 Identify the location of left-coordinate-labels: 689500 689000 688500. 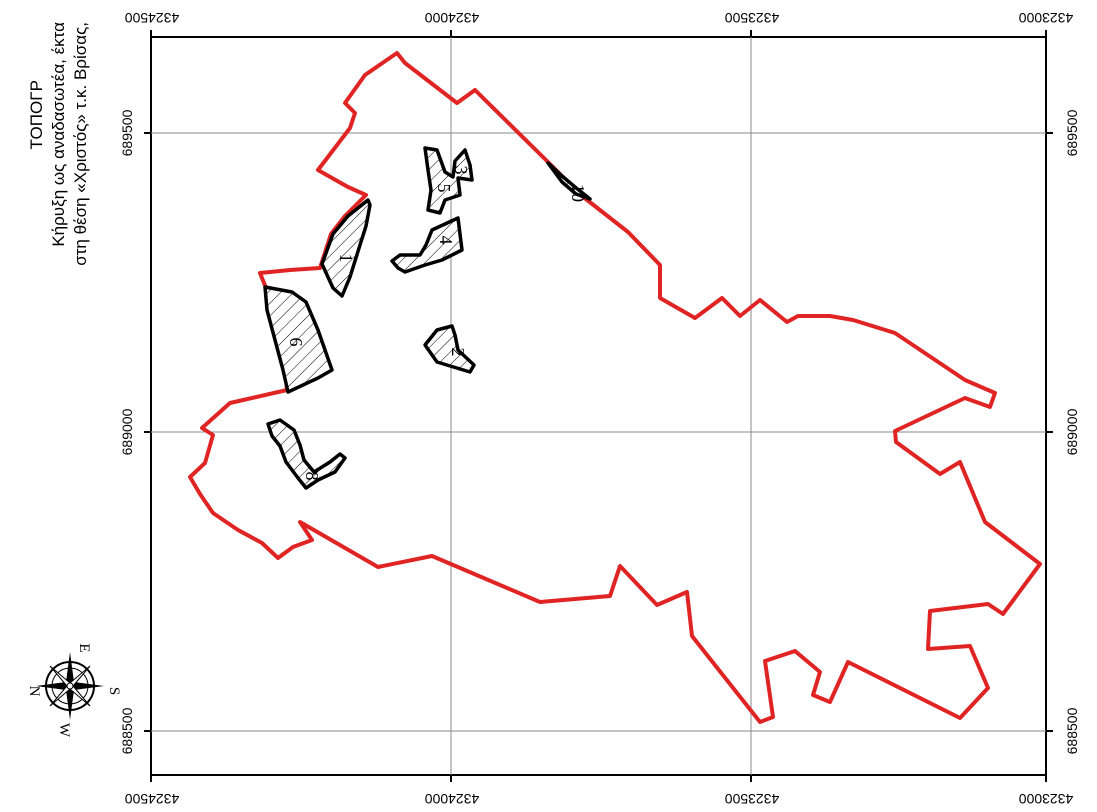
(127, 431).